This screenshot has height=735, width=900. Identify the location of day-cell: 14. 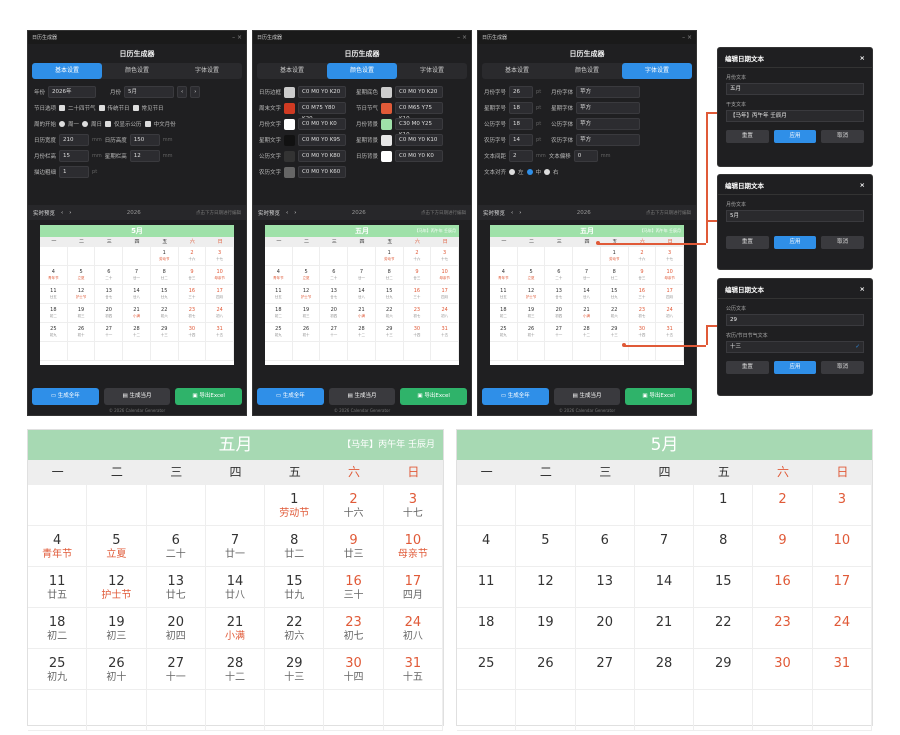
(664, 587).